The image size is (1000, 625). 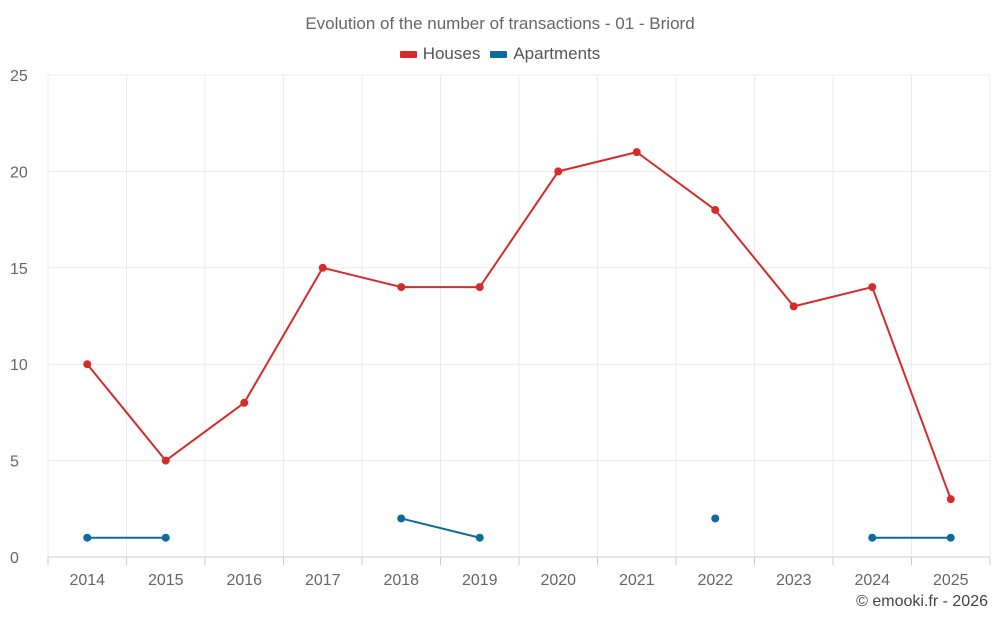 I want to click on legend-item-houses: Houses, so click(x=440, y=54).